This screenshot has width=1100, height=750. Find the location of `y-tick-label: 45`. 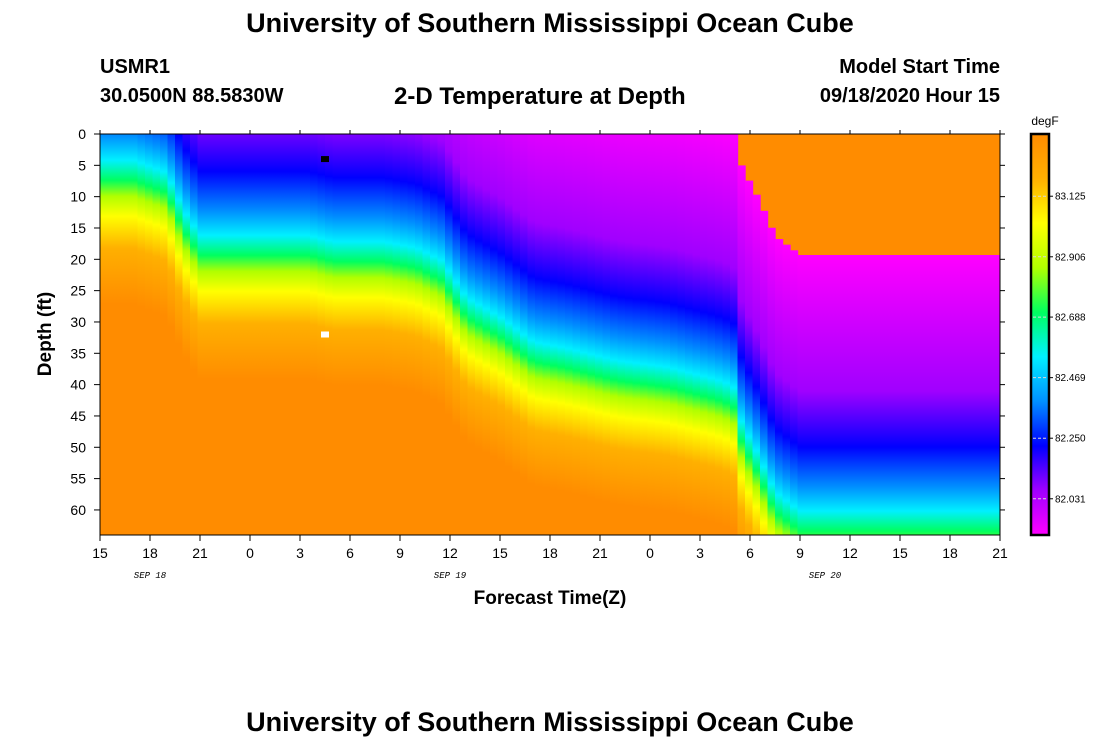

y-tick-label: 45 is located at coordinates (78, 416).